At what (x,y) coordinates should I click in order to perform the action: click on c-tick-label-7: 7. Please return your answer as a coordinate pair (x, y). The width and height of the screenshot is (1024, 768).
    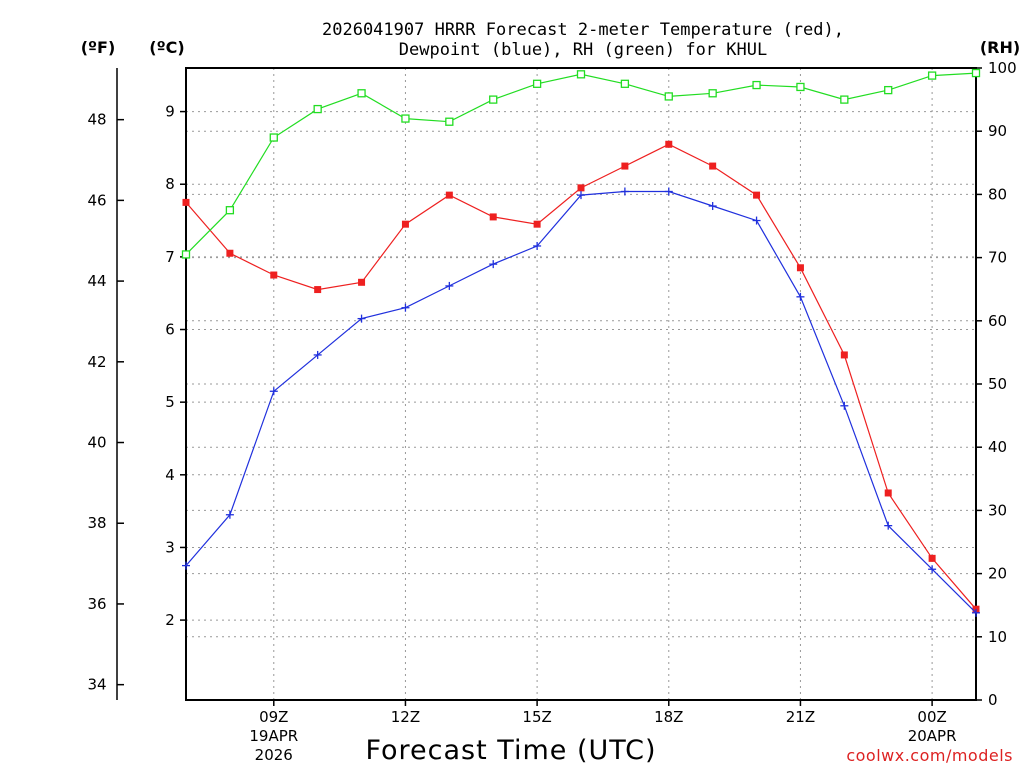
    Looking at the image, I should click on (170, 257).